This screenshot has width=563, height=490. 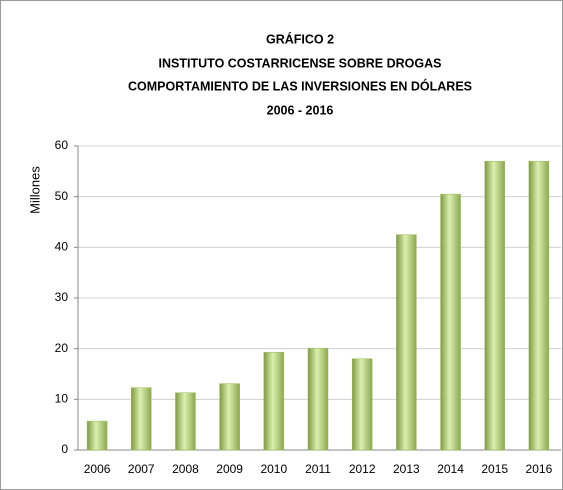 What do you see at coordinates (362, 469) in the screenshot?
I see `x-tick-label: 2012` at bounding box center [362, 469].